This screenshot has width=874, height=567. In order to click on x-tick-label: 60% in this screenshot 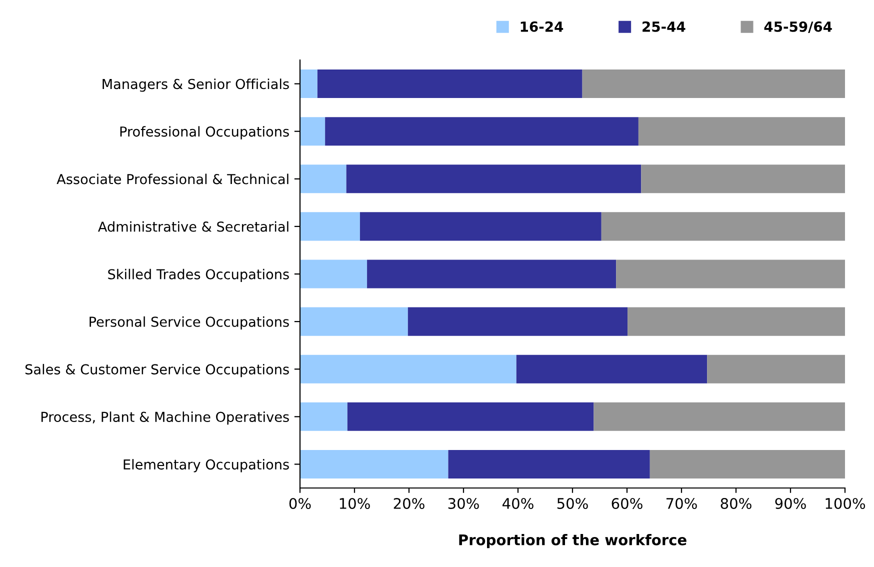, I will do `click(627, 504)`.